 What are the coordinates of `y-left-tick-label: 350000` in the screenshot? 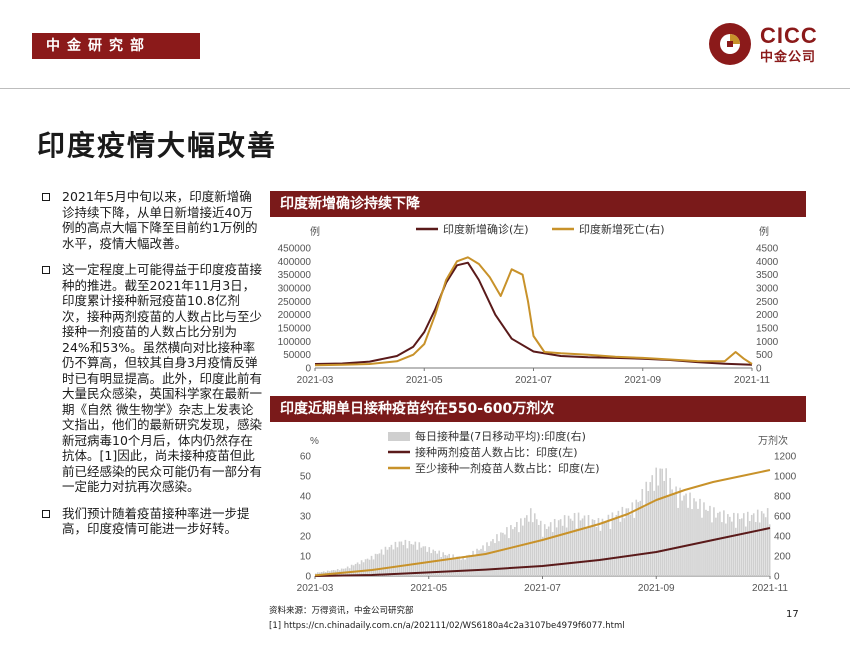 It's located at (295, 275).